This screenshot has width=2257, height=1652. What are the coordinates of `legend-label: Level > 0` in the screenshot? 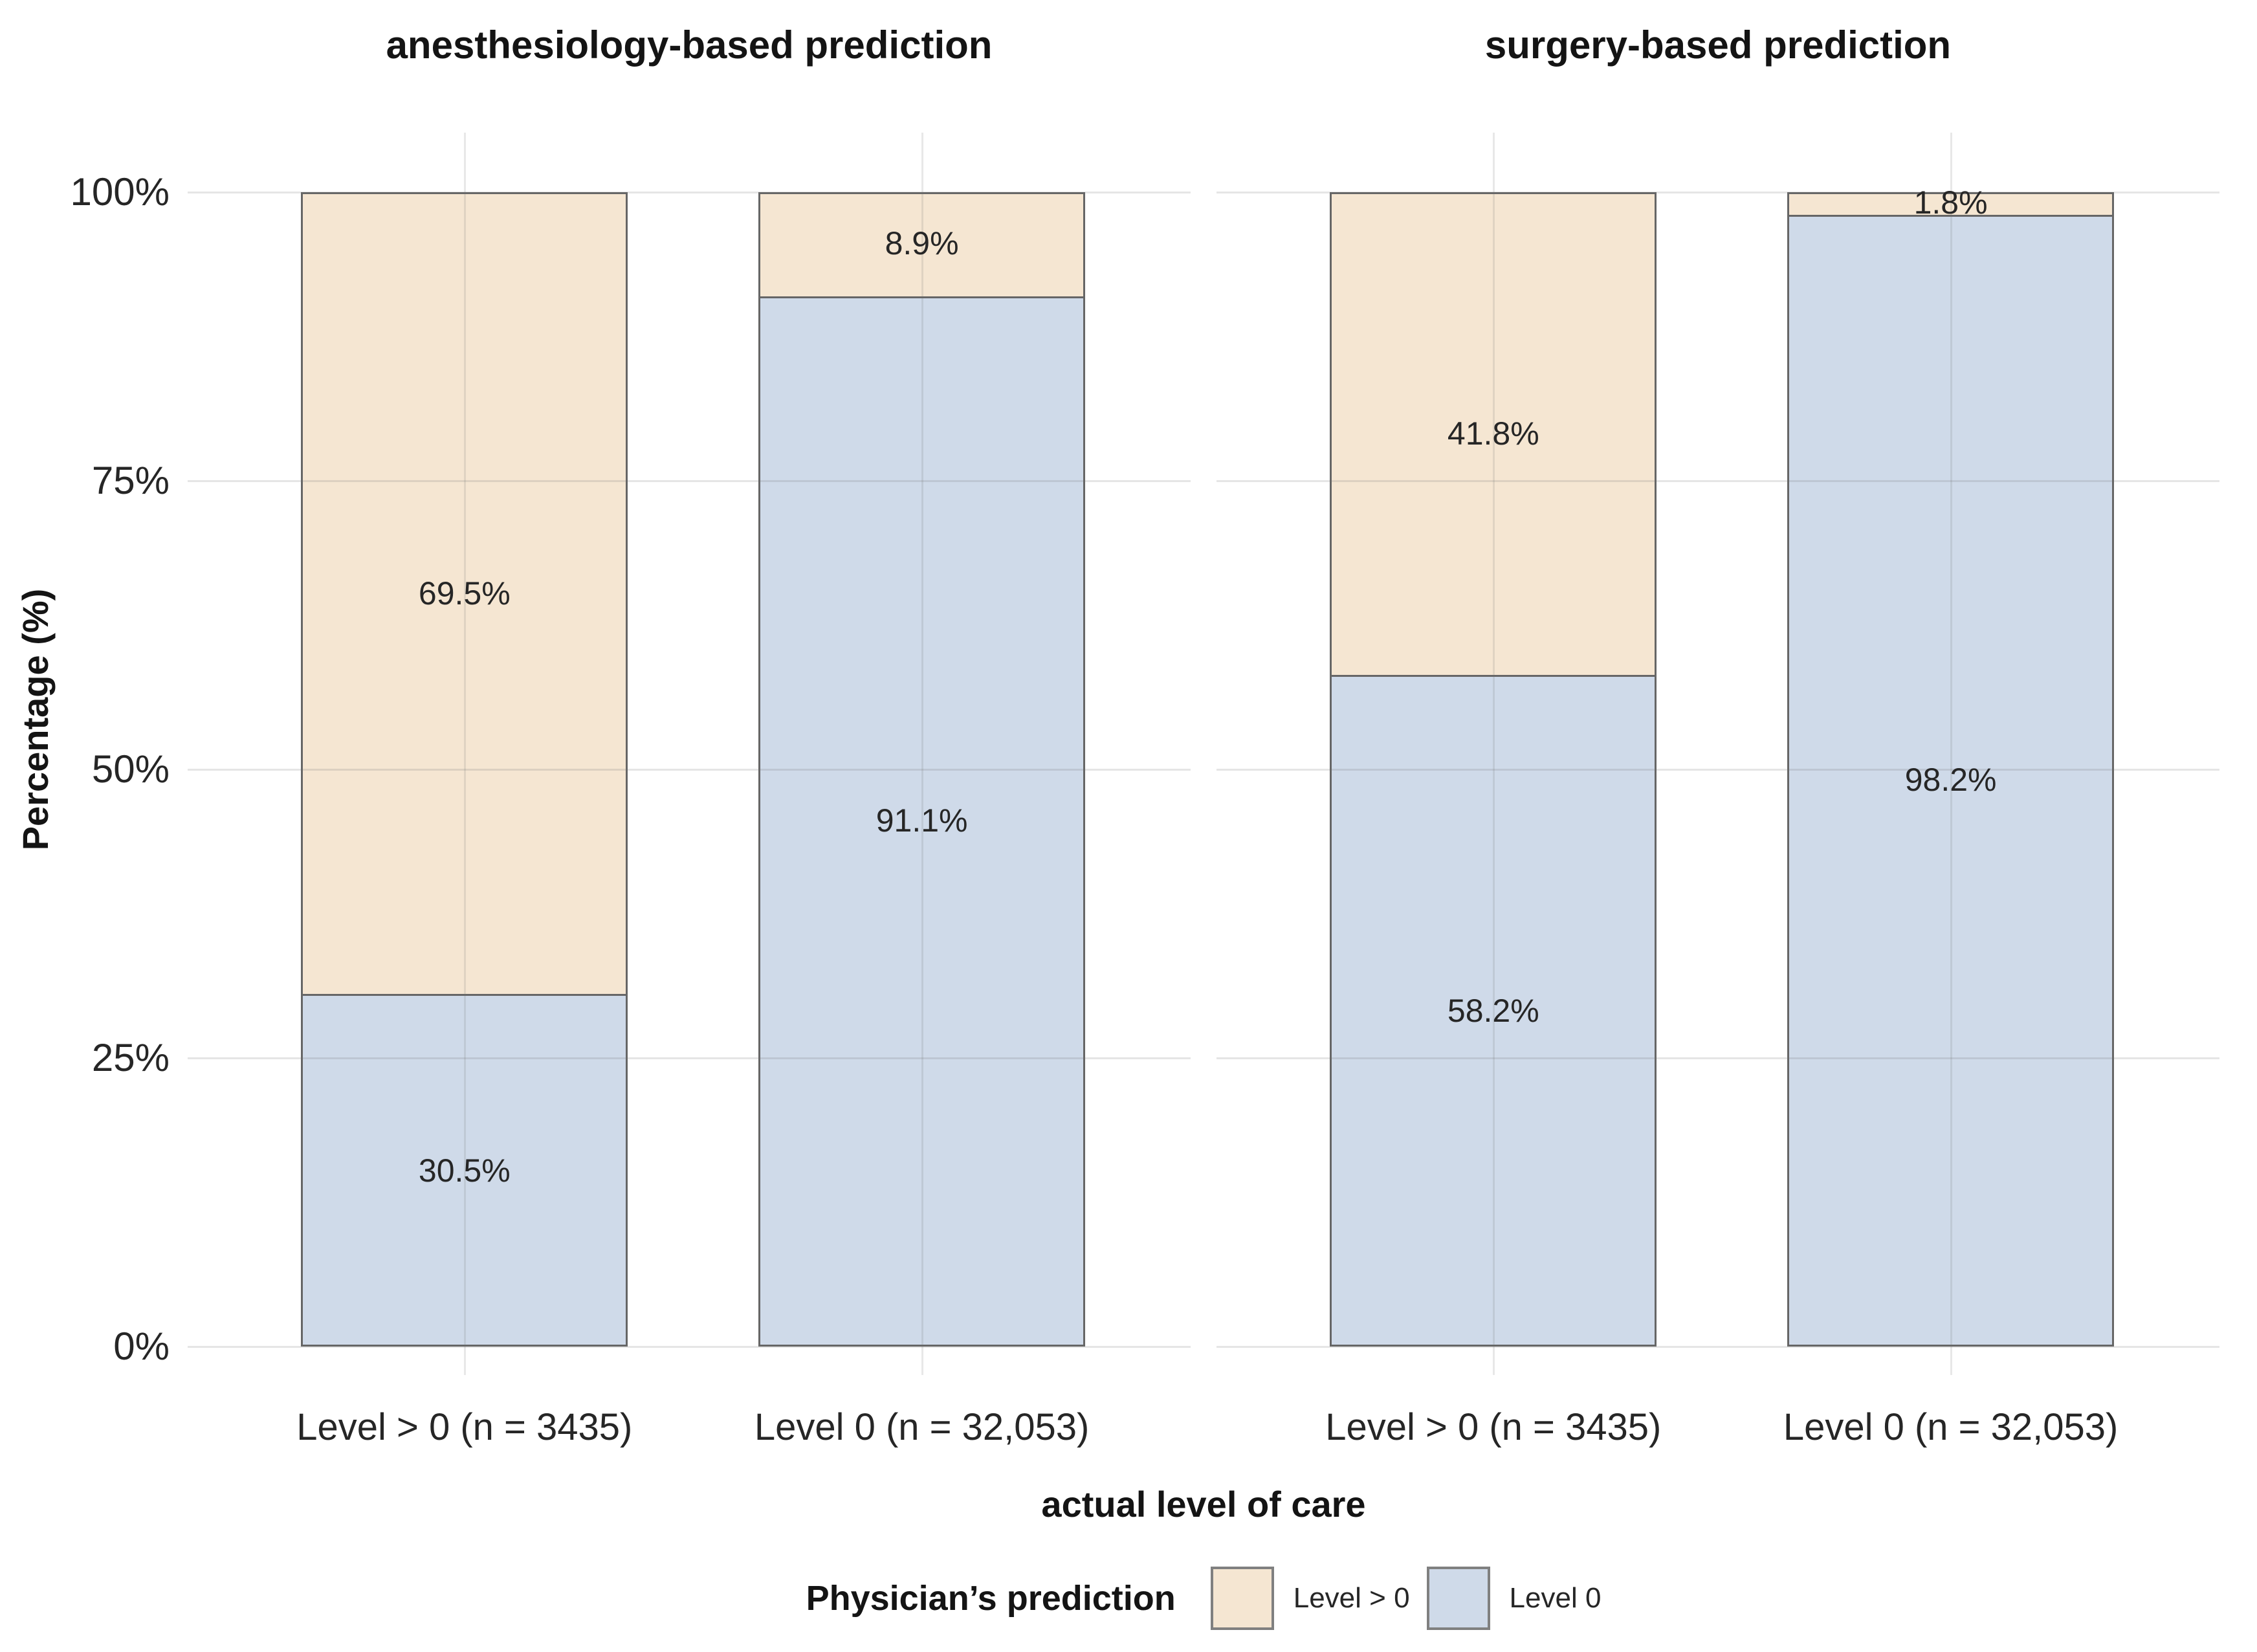 It's located at (1352, 1598).